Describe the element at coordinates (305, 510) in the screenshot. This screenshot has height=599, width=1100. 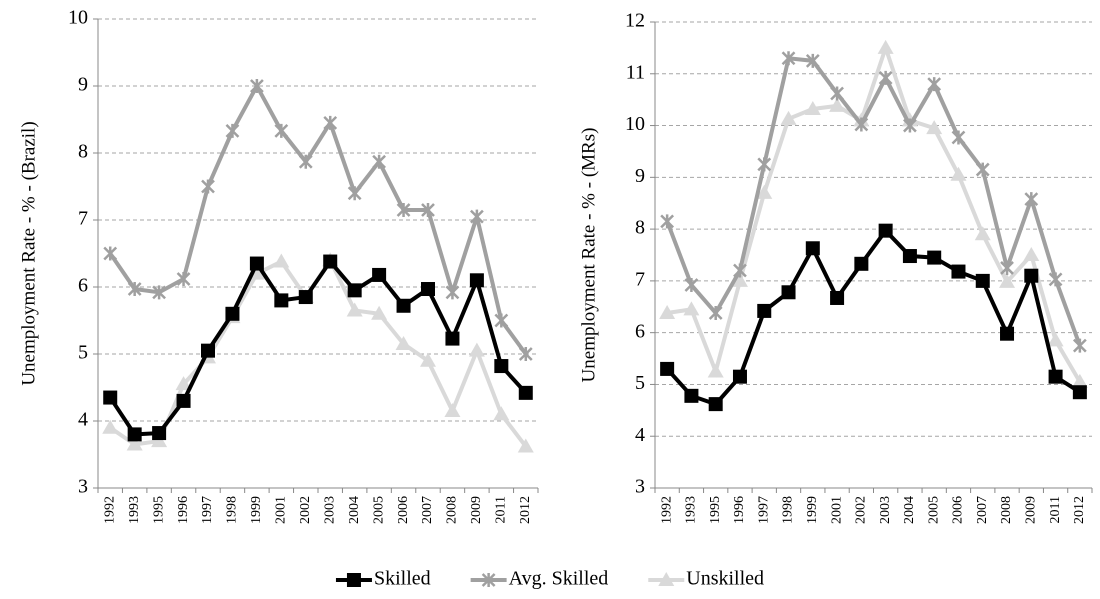
I see `x-tick-label: 2002` at that location.